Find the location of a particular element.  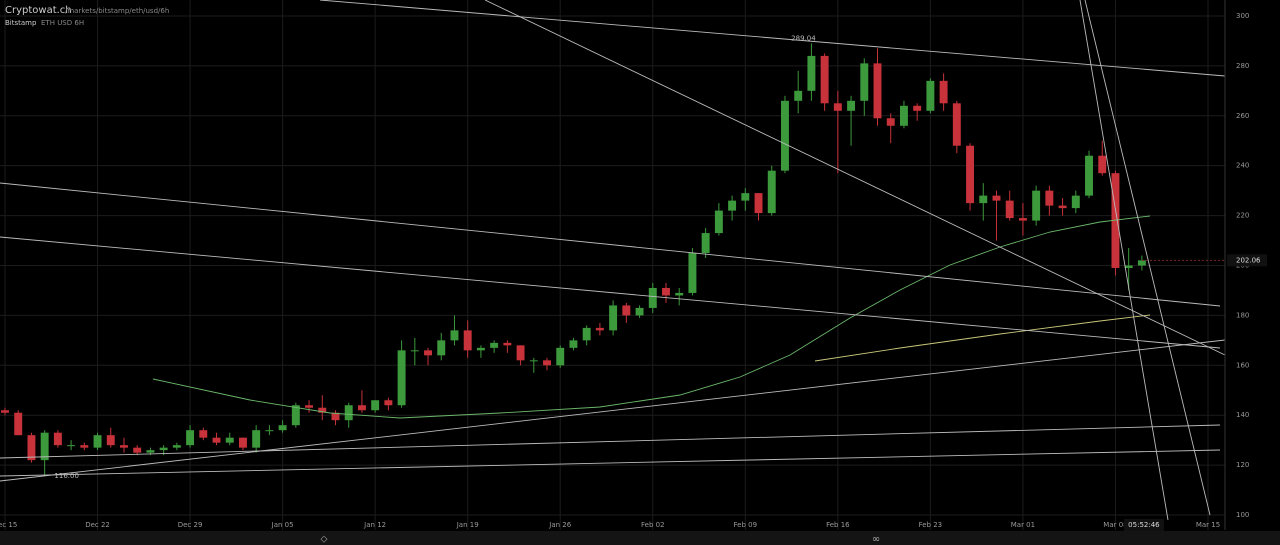

y-tick-label: 300 is located at coordinates (1242, 16).